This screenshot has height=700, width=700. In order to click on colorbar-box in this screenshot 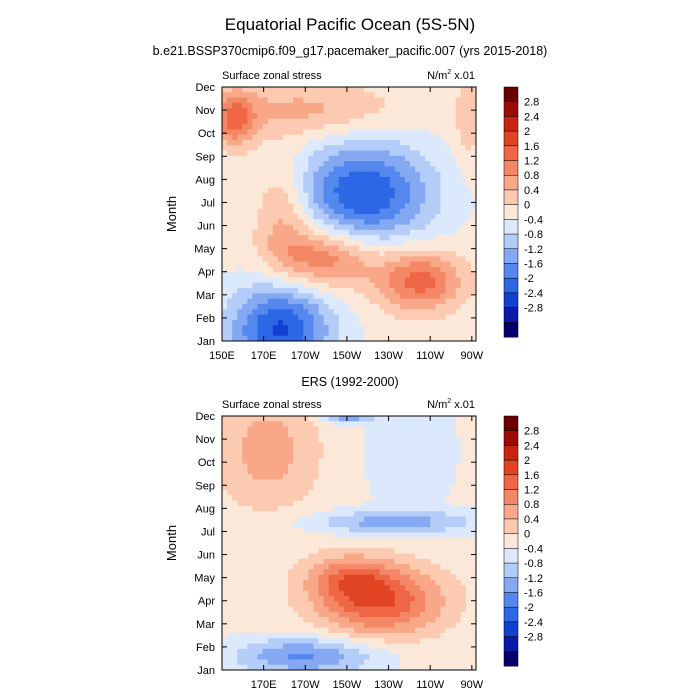, I will do `click(511, 644)`.